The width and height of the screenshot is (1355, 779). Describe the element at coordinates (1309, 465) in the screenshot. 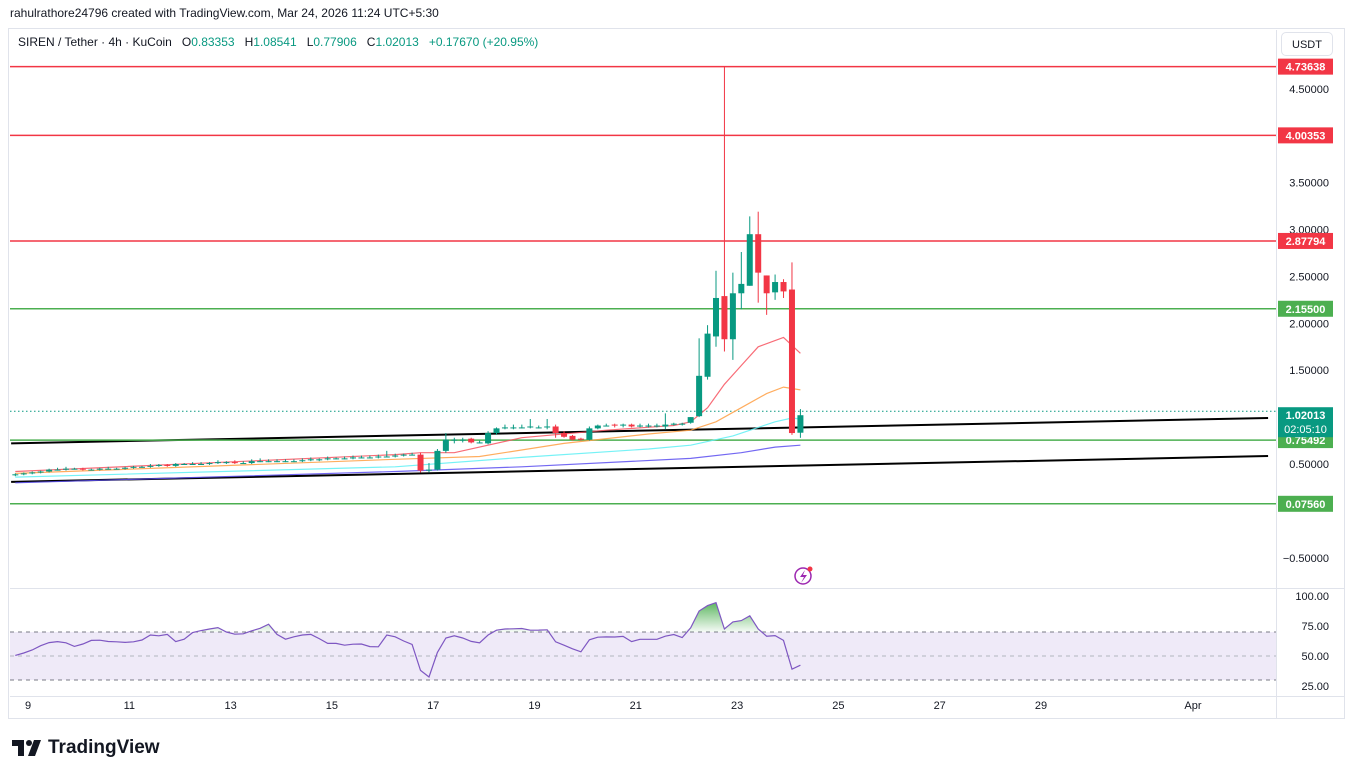

I see `price-tick-label: 0.50000` at that location.